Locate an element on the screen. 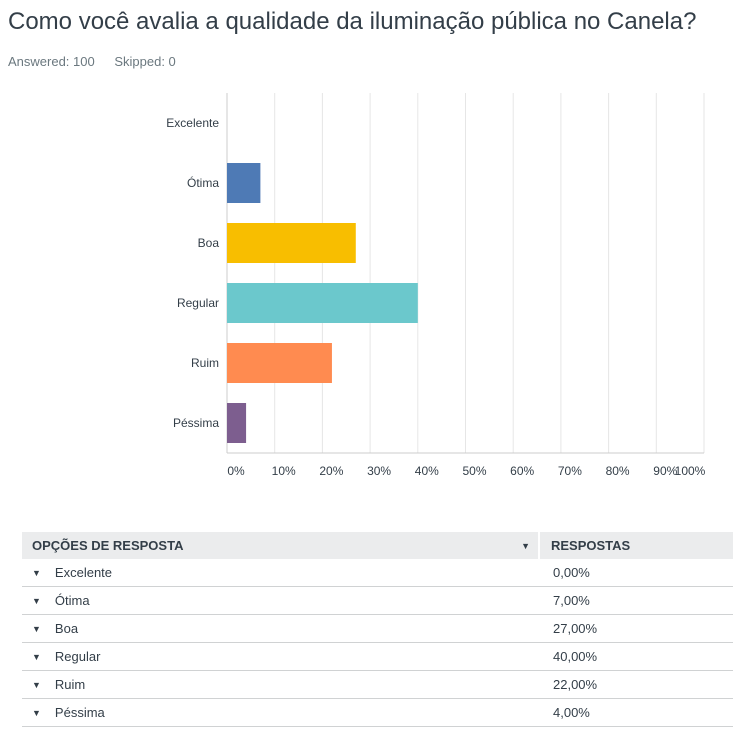 Image resolution: width=733 pixels, height=729 pixels. answer-label: Regular is located at coordinates (77, 656).